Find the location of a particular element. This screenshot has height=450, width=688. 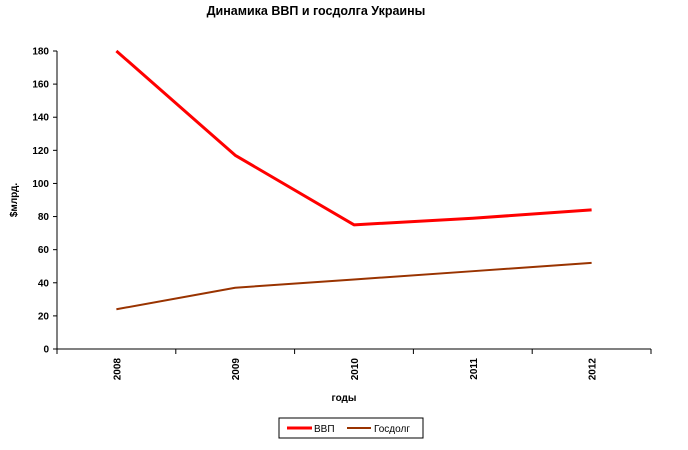

legend-label-gdp: ВВП is located at coordinates (324, 429).